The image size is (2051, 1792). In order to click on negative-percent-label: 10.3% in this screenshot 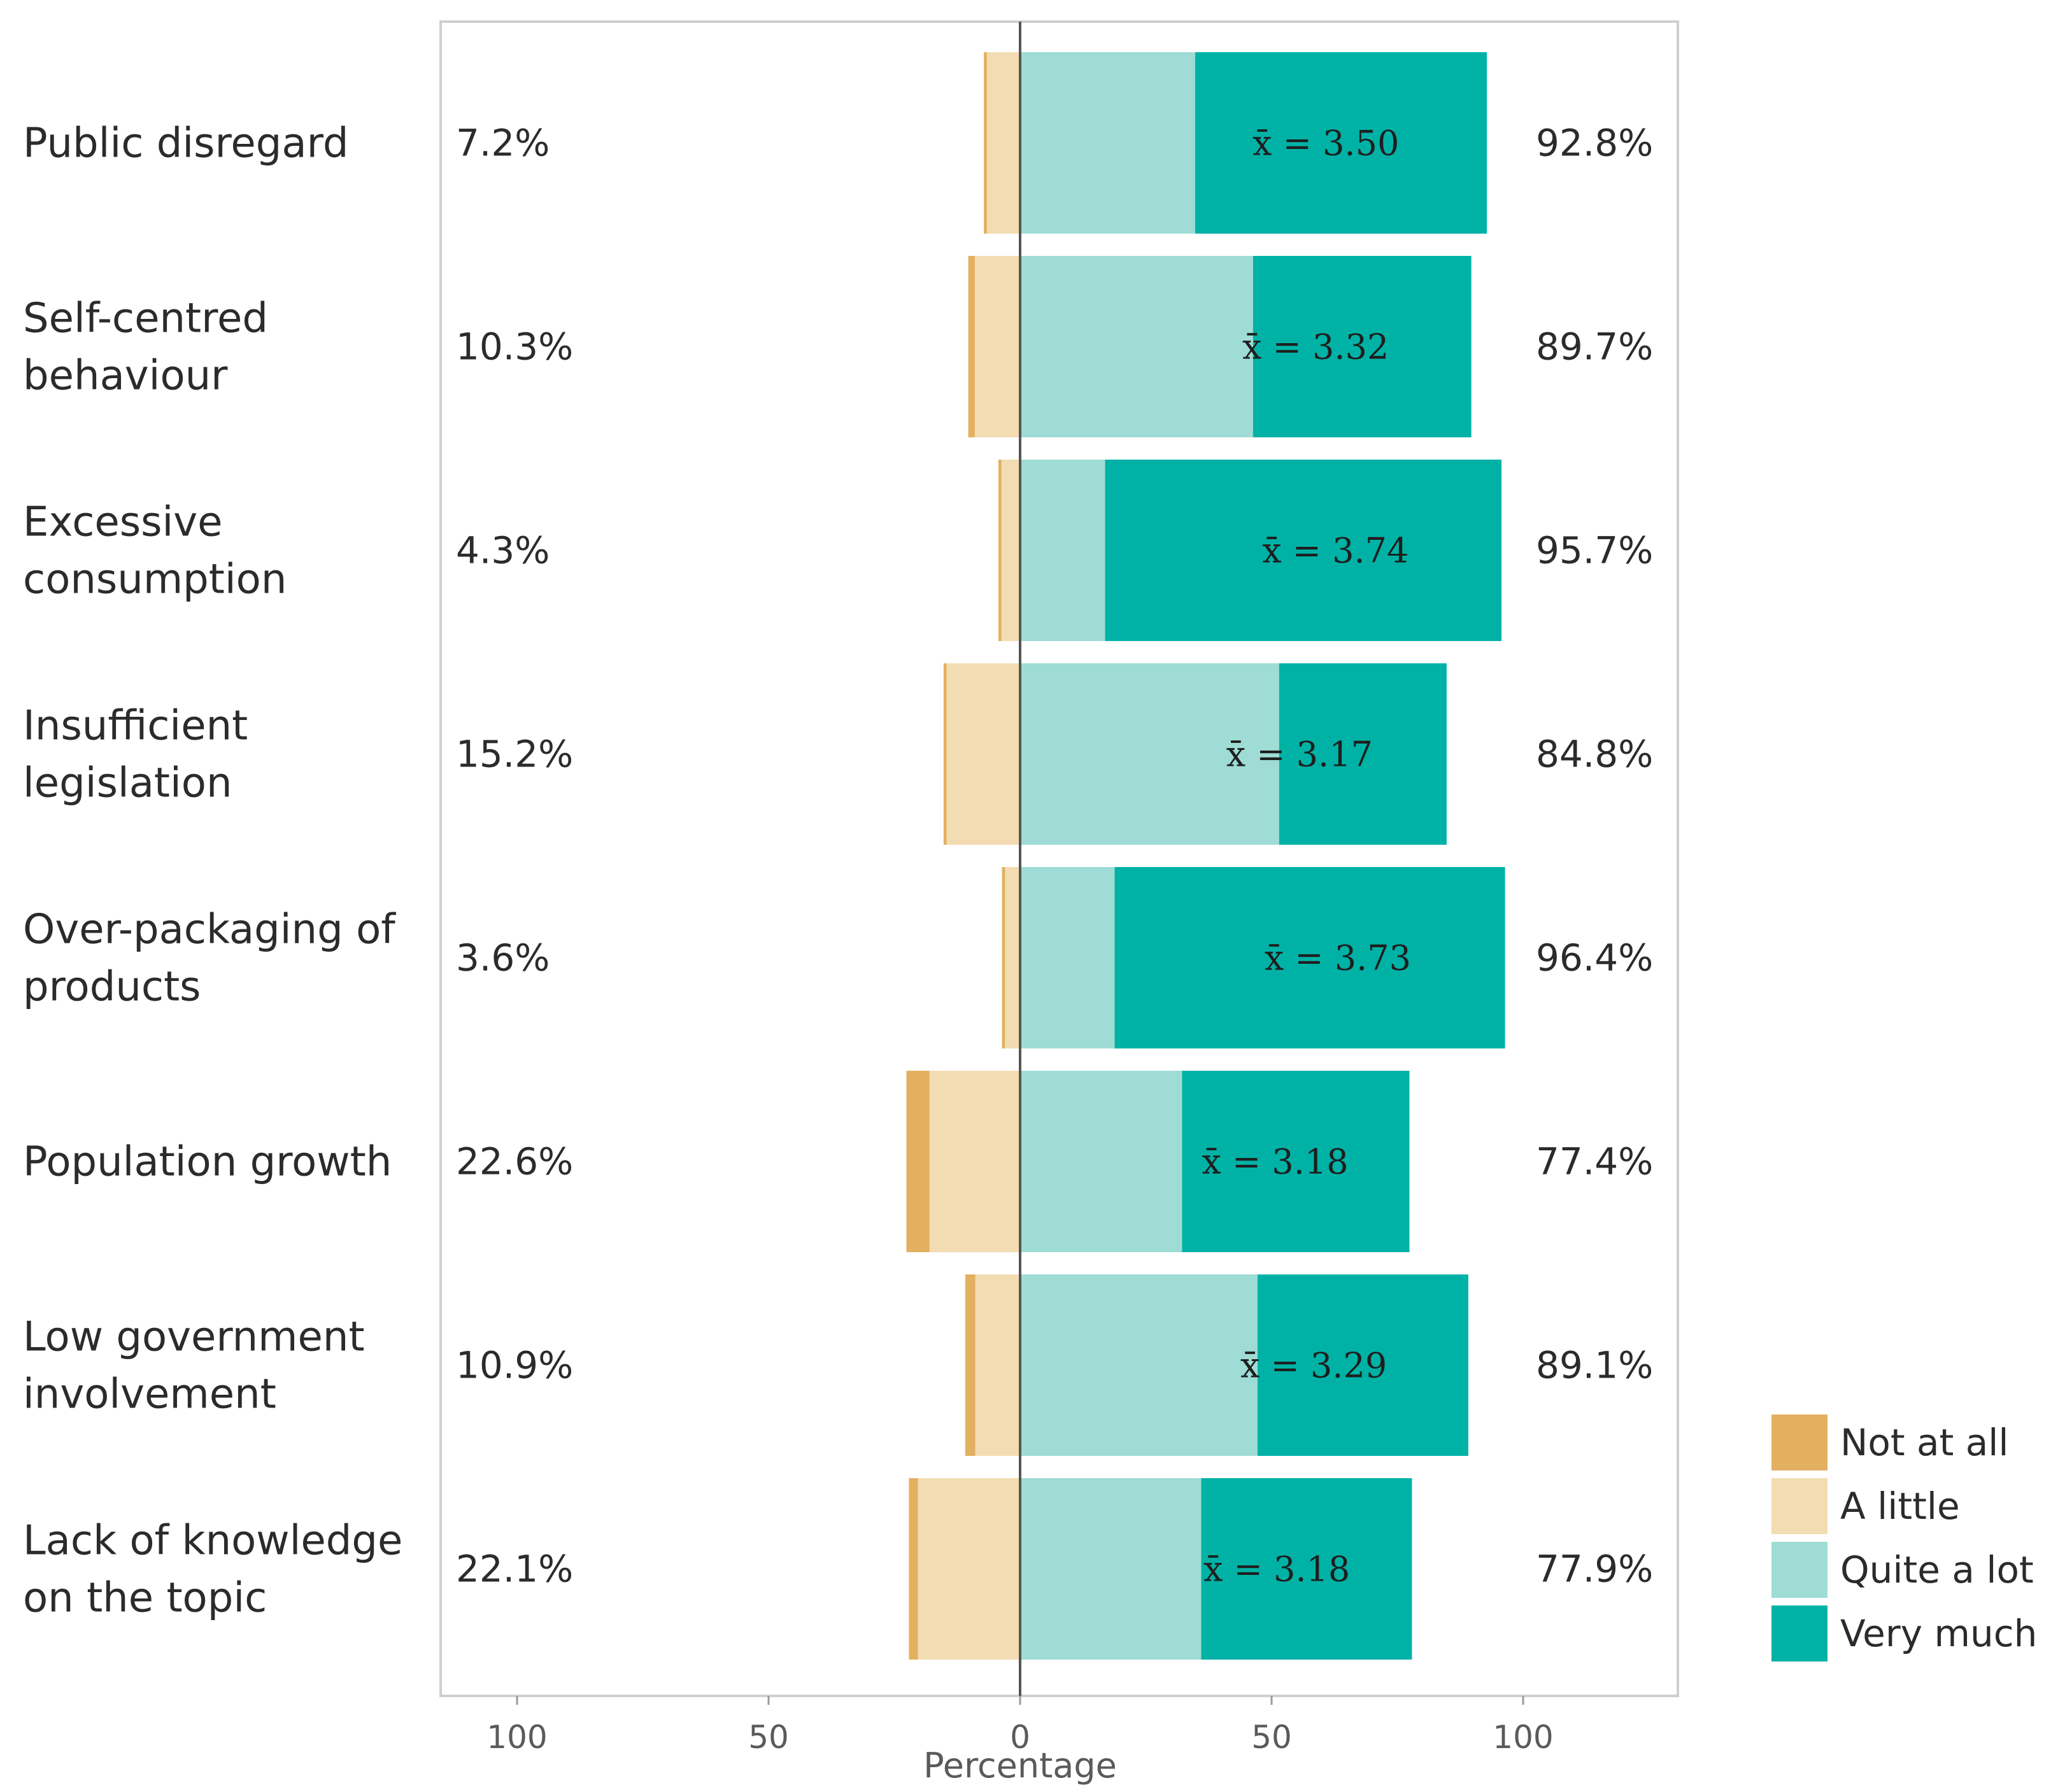, I will do `click(514, 347)`.